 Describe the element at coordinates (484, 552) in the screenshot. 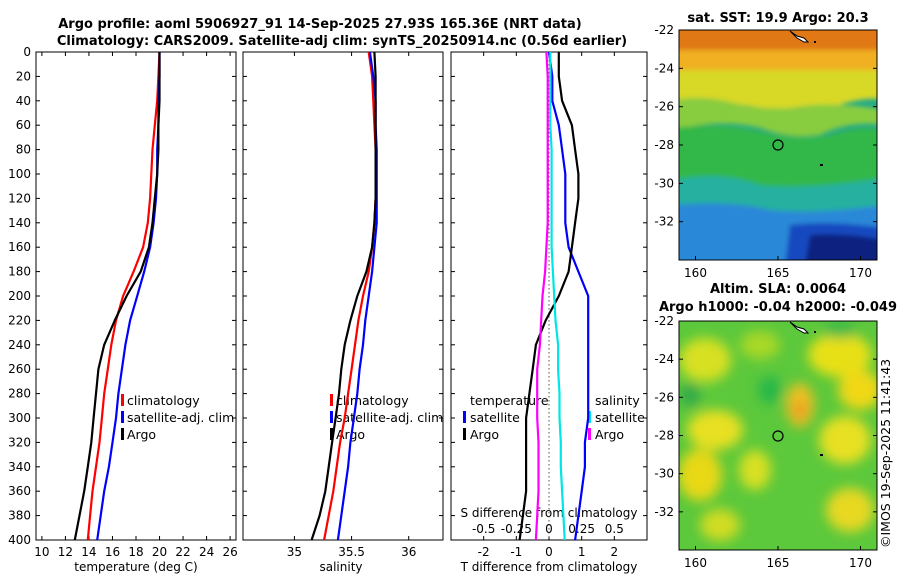

I see `x-tick-label: -2` at that location.